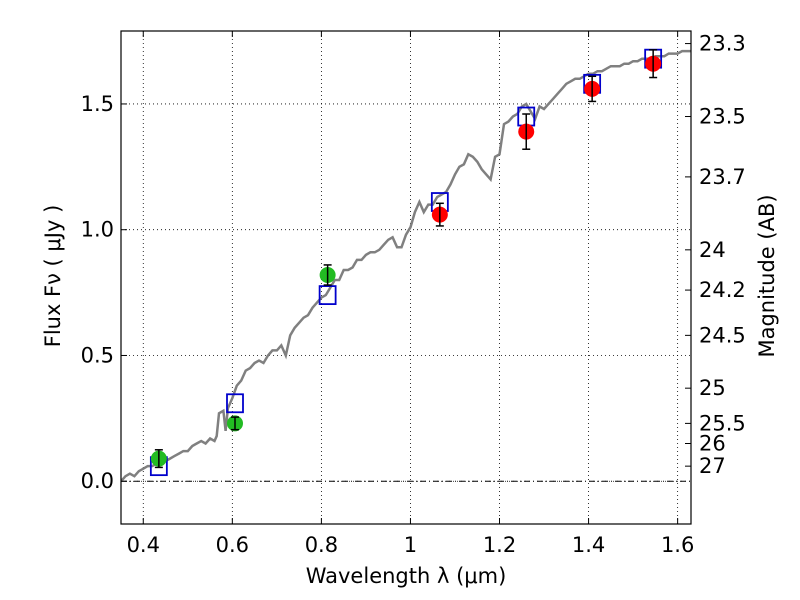 The height and width of the screenshot is (600, 800). I want to click on x-tick-label: 1.6, so click(677, 545).